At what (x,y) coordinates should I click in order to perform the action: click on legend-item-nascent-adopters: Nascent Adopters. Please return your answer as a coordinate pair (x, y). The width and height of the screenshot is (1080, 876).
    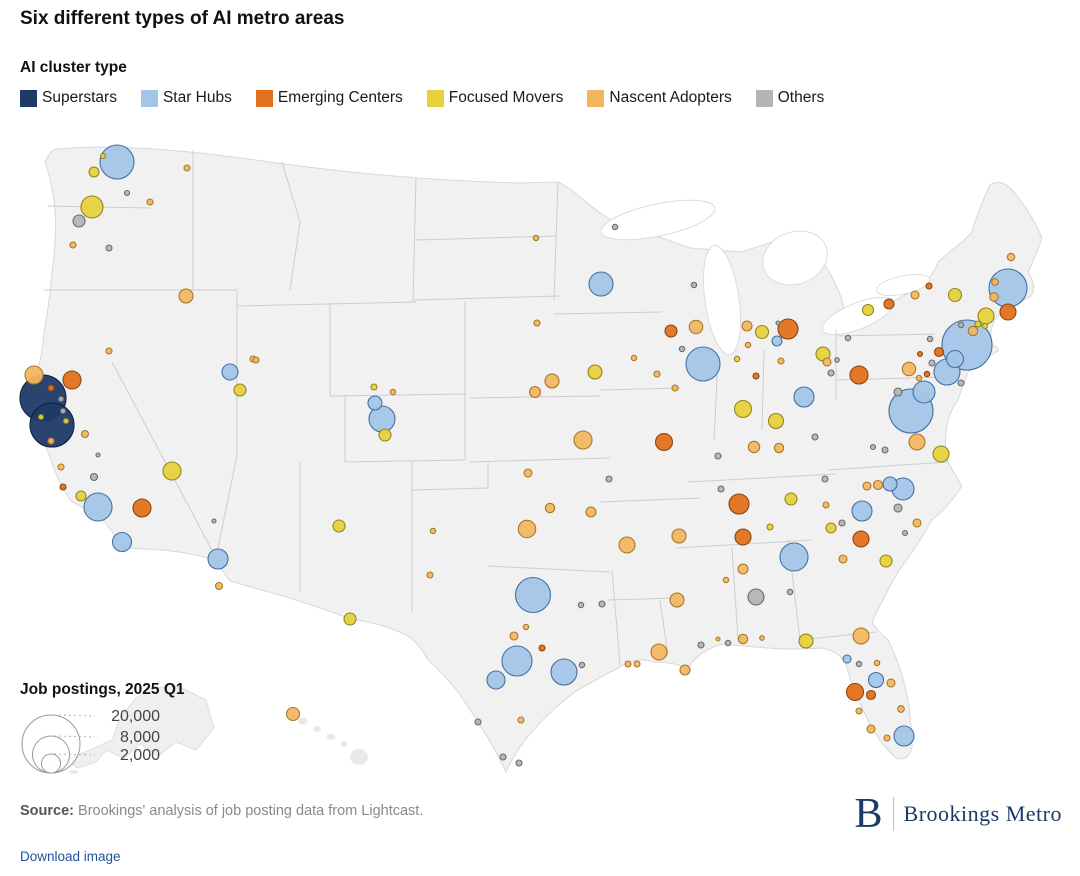
    Looking at the image, I should click on (659, 98).